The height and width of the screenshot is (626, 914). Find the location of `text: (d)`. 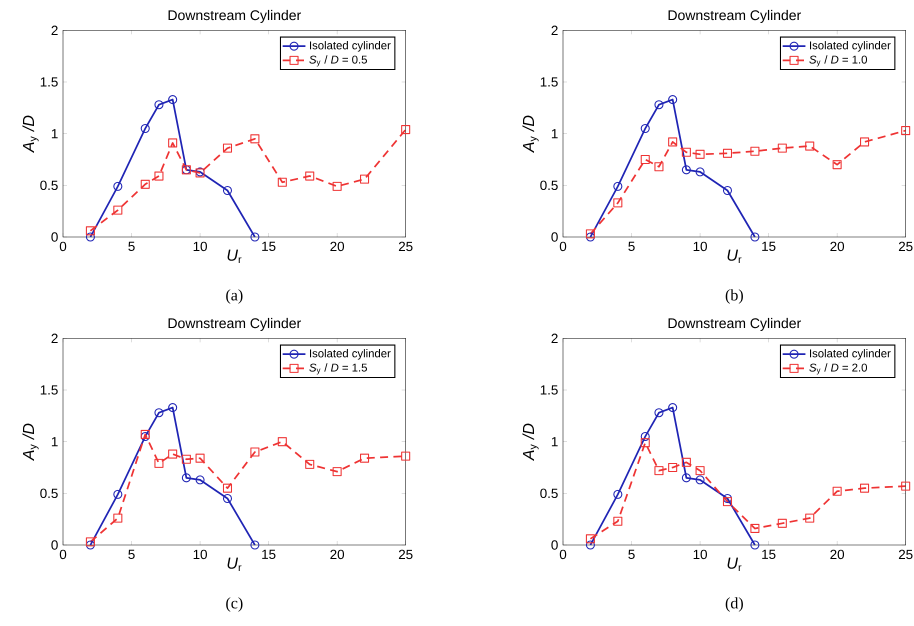

text: (d) is located at coordinates (734, 604).